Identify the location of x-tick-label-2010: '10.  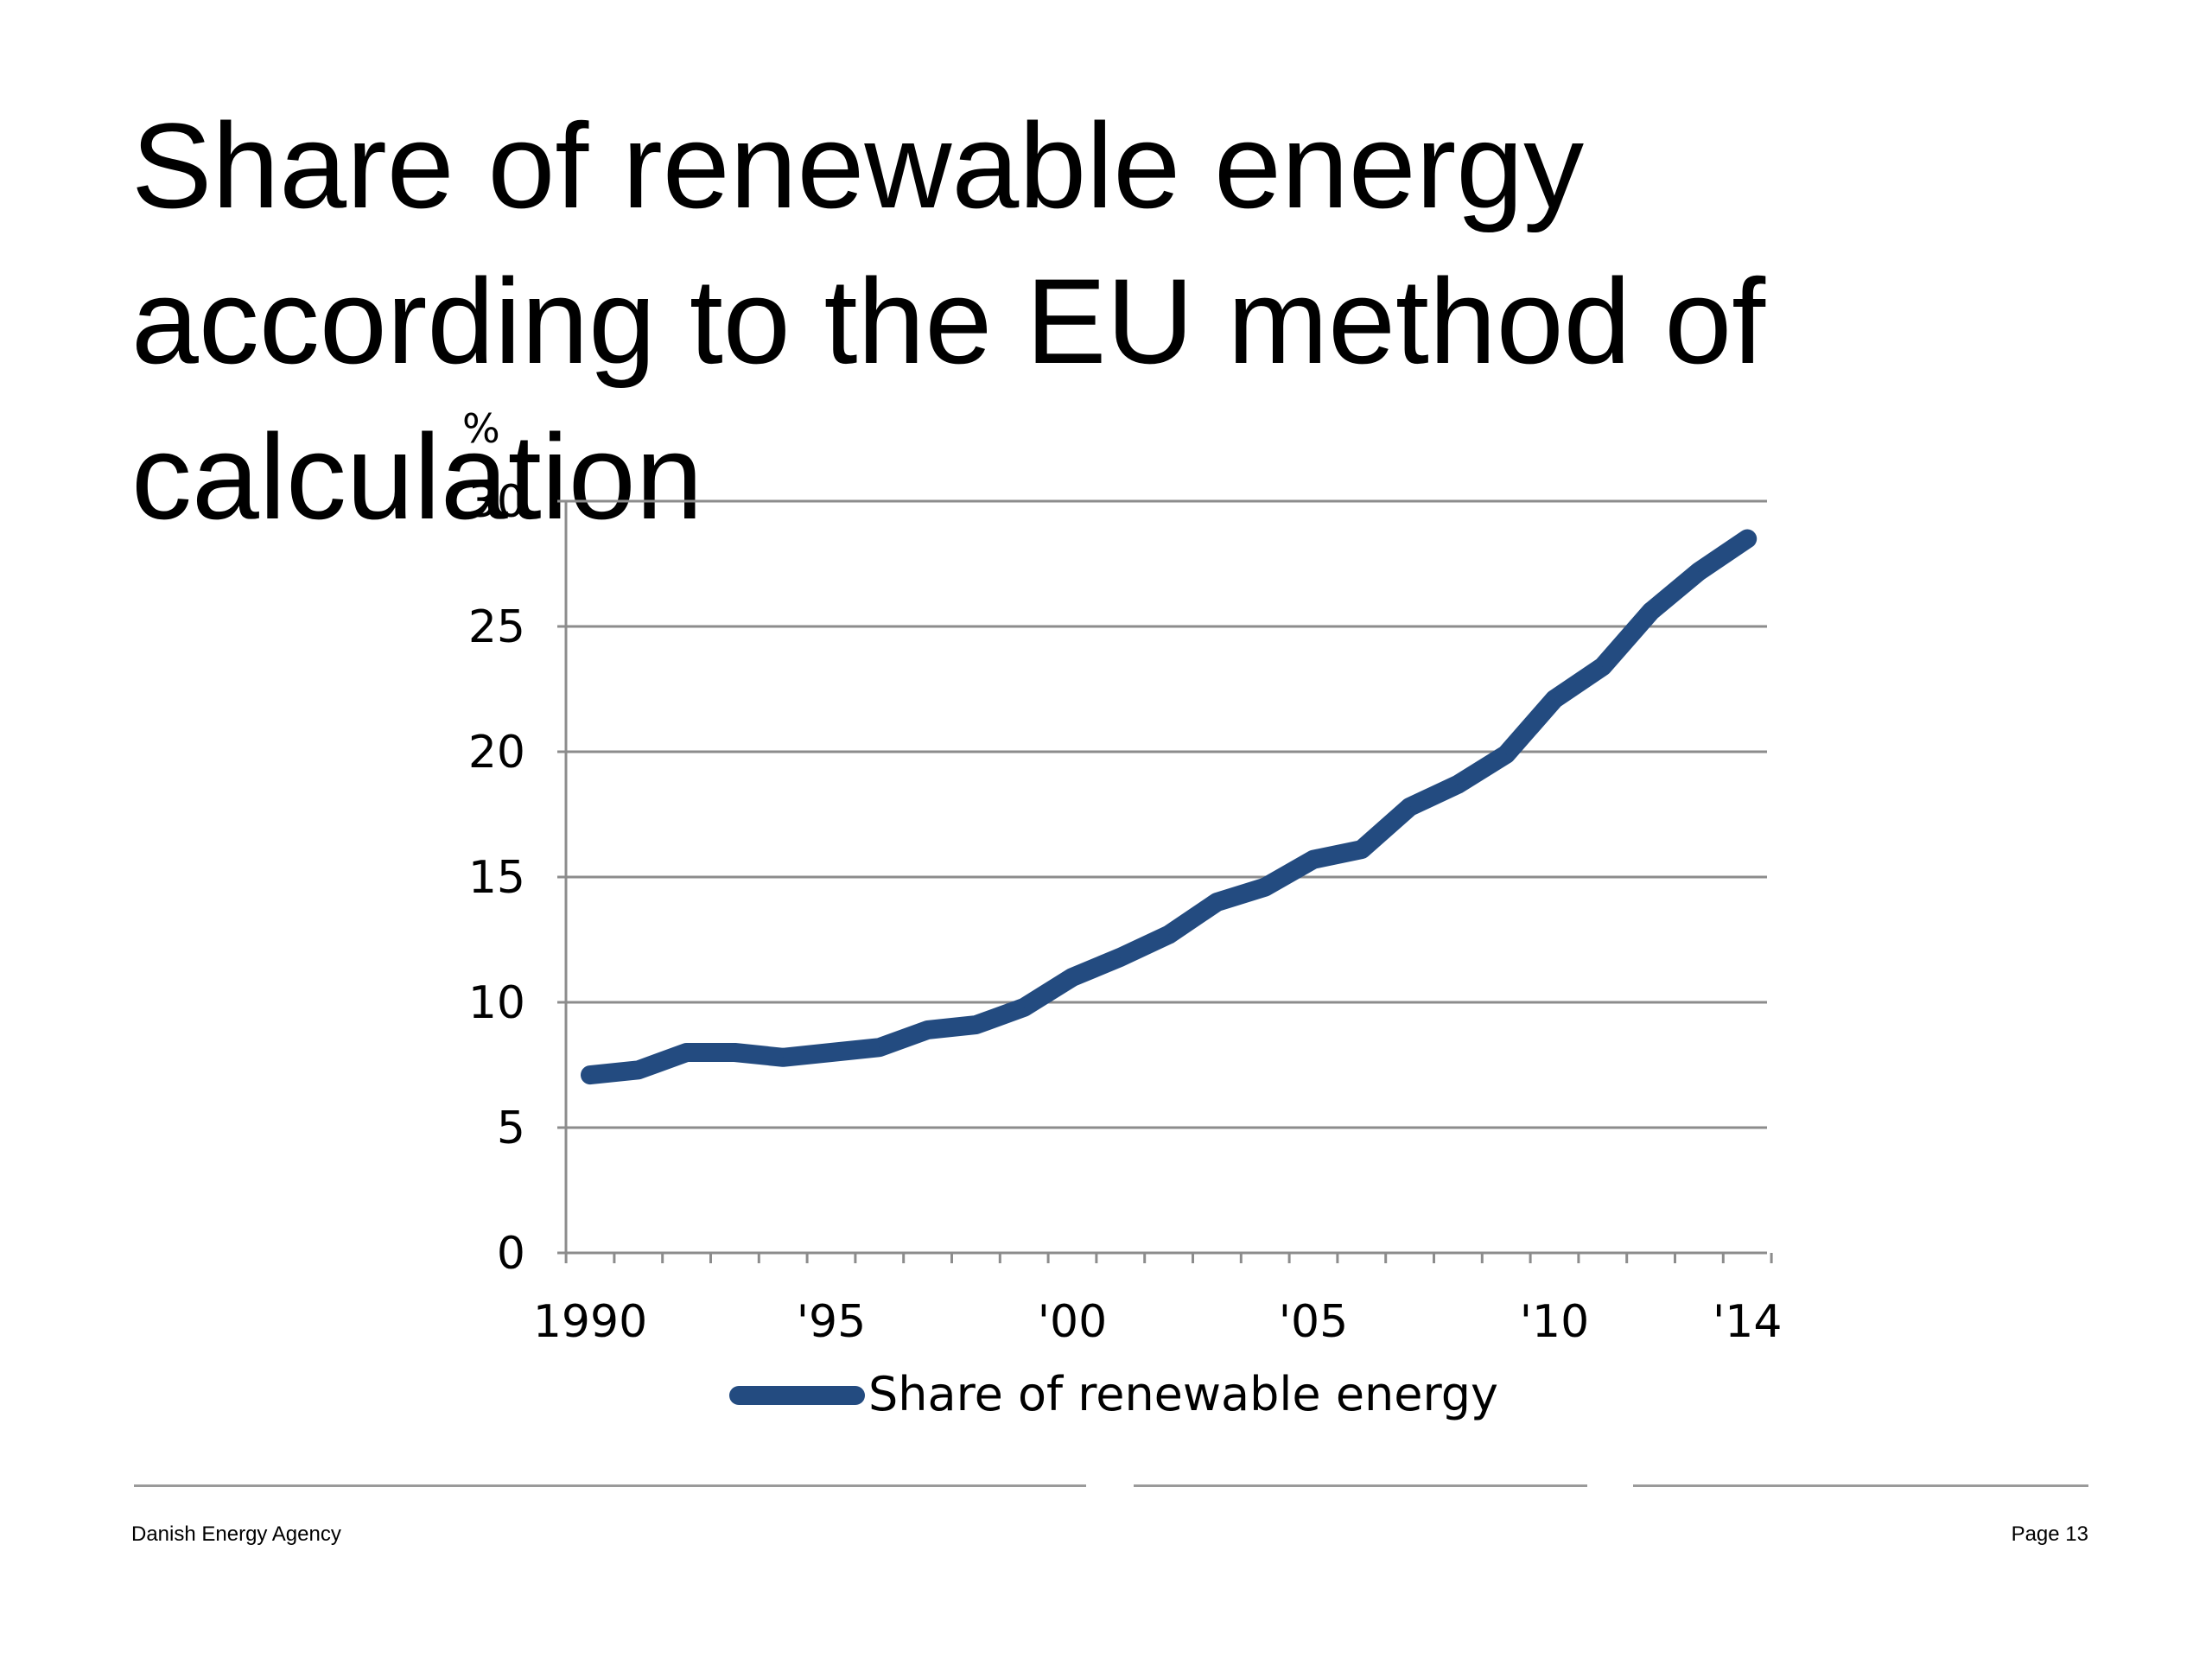
(1554, 1322).